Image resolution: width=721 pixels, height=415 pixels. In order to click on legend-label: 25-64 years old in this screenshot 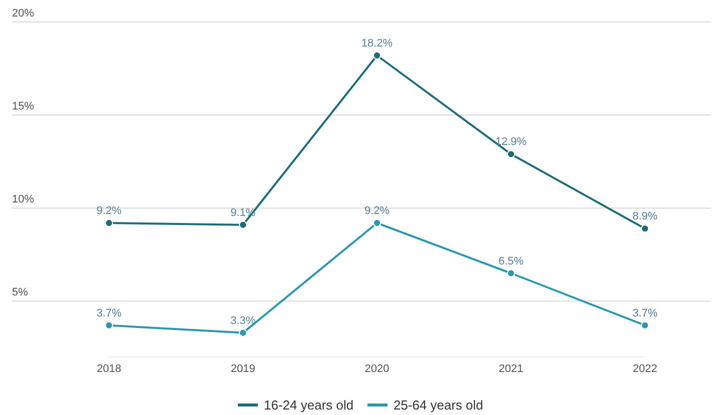, I will do `click(439, 405)`.